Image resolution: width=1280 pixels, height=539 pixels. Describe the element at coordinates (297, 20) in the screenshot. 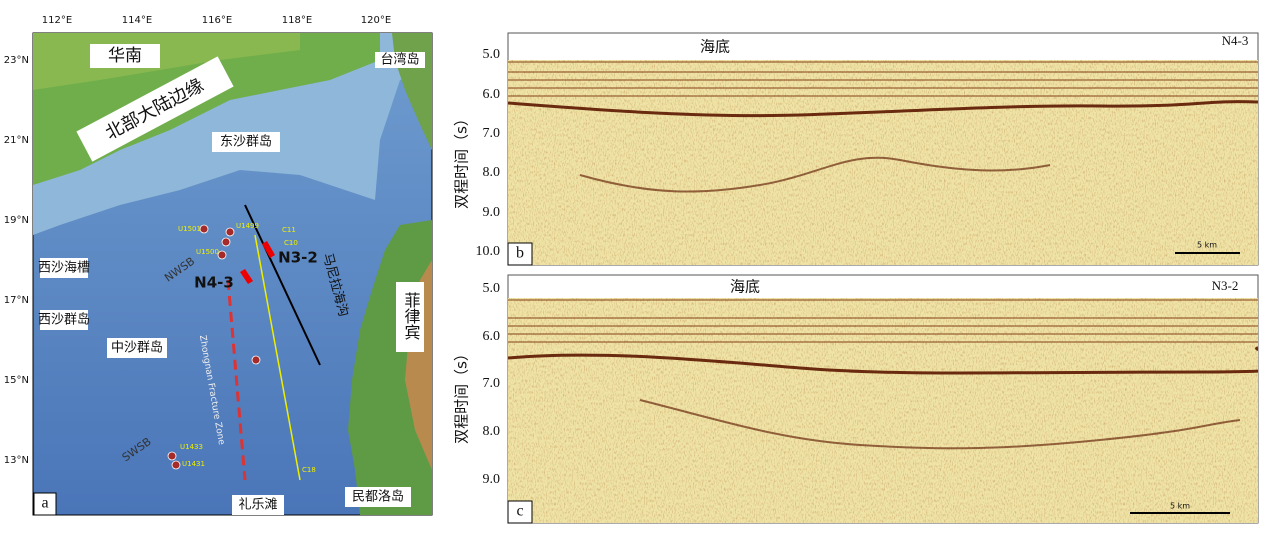

I see `lon-label: 118°E` at that location.